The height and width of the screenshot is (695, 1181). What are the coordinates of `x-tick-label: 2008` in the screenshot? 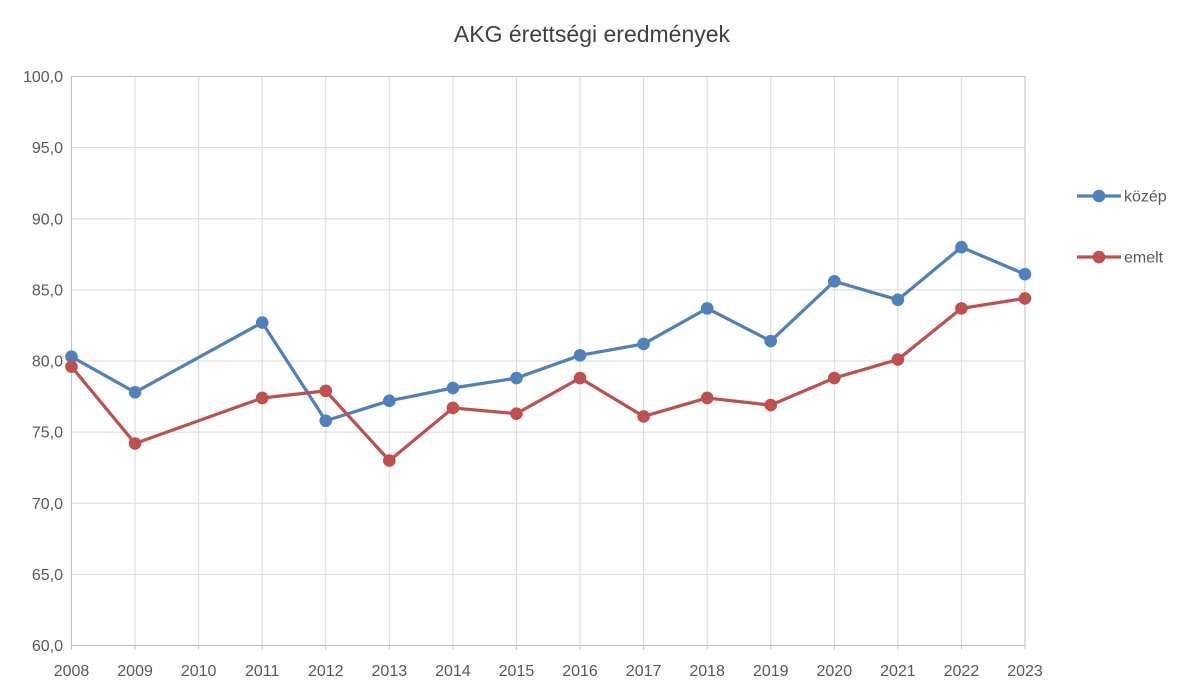 It's located at (72, 671).